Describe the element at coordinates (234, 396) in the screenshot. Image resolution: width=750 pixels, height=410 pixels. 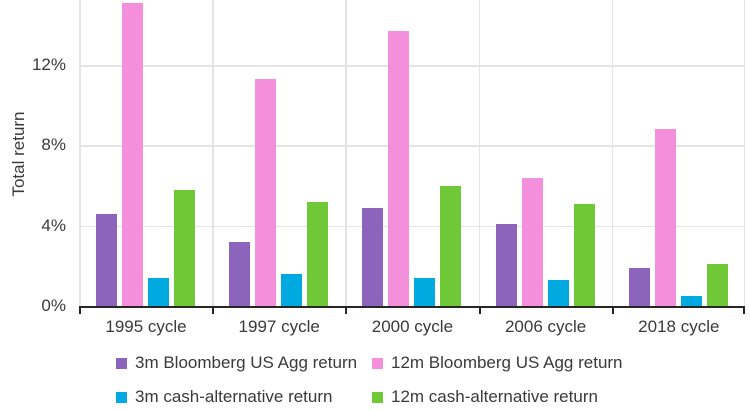
I see `legend-label: 3m cash-alternative return` at that location.